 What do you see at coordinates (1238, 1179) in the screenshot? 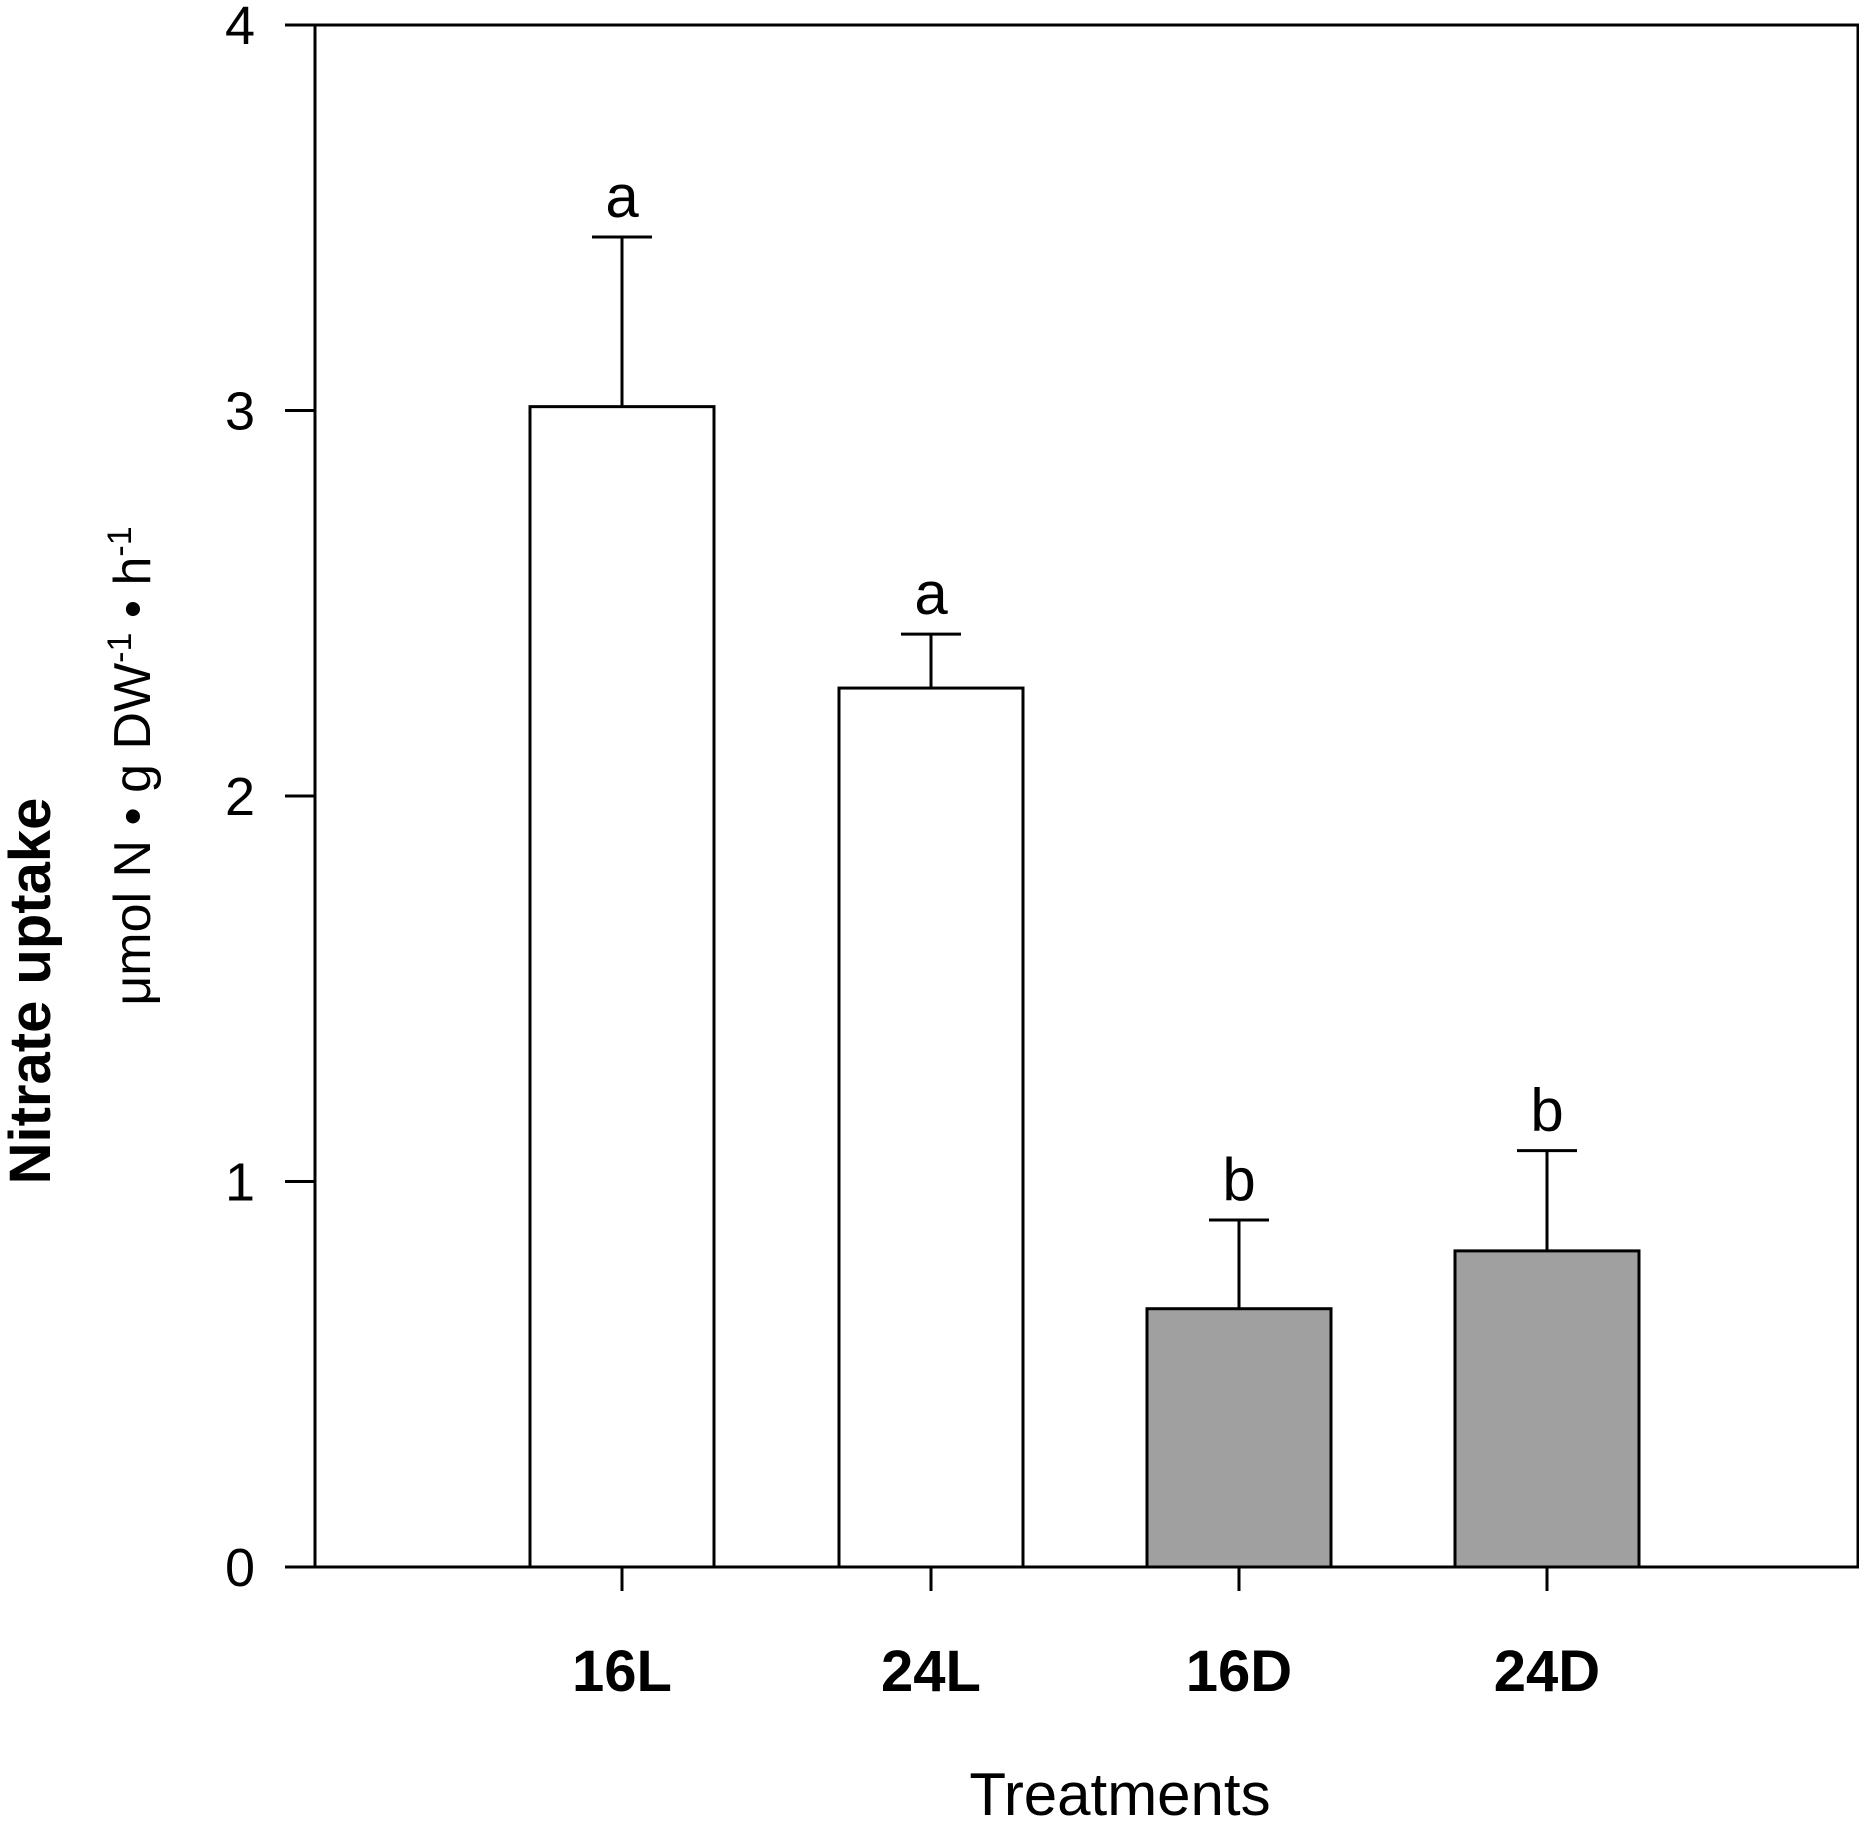
I see `significance-label-16d: b` at bounding box center [1238, 1179].